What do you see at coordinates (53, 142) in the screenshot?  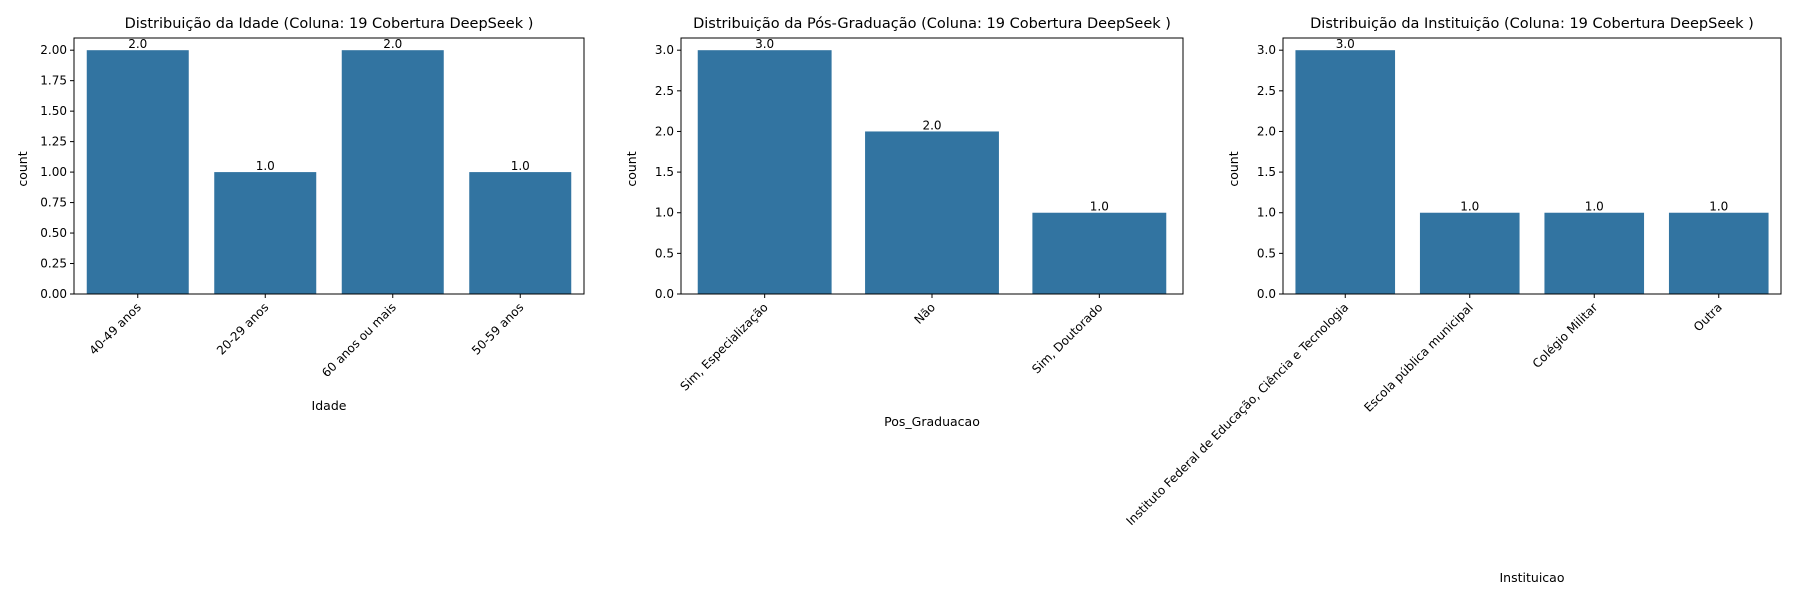 I see `y-tick-label: 1.25` at bounding box center [53, 142].